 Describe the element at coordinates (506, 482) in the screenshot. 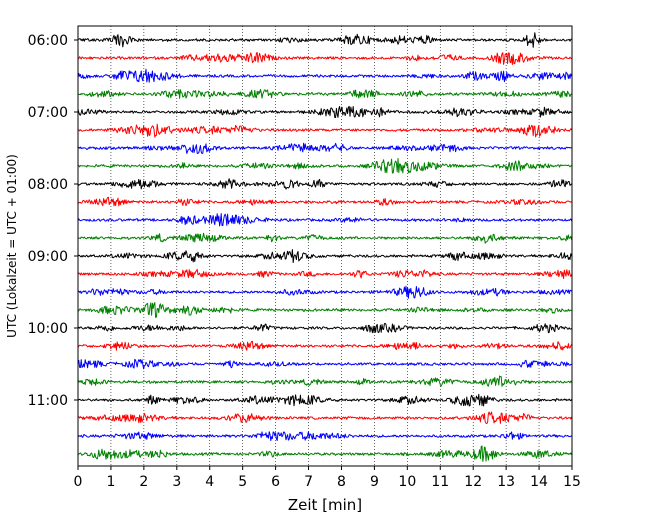

I see `x-tick-label: 13` at that location.